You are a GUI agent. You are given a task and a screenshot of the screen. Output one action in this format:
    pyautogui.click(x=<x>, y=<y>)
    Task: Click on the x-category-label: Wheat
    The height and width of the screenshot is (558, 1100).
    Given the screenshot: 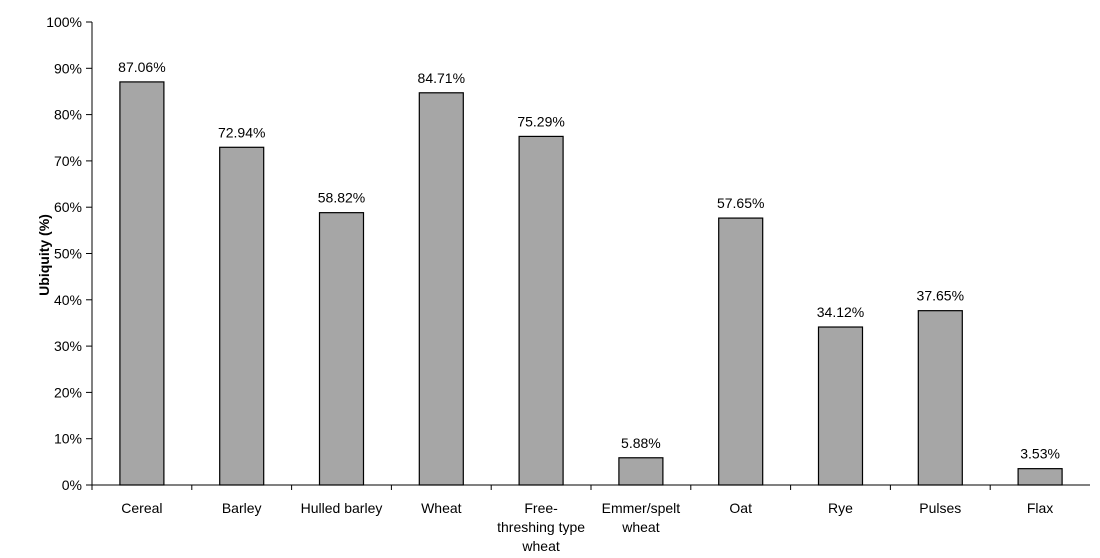 What is the action you would take?
    pyautogui.click(x=441, y=508)
    